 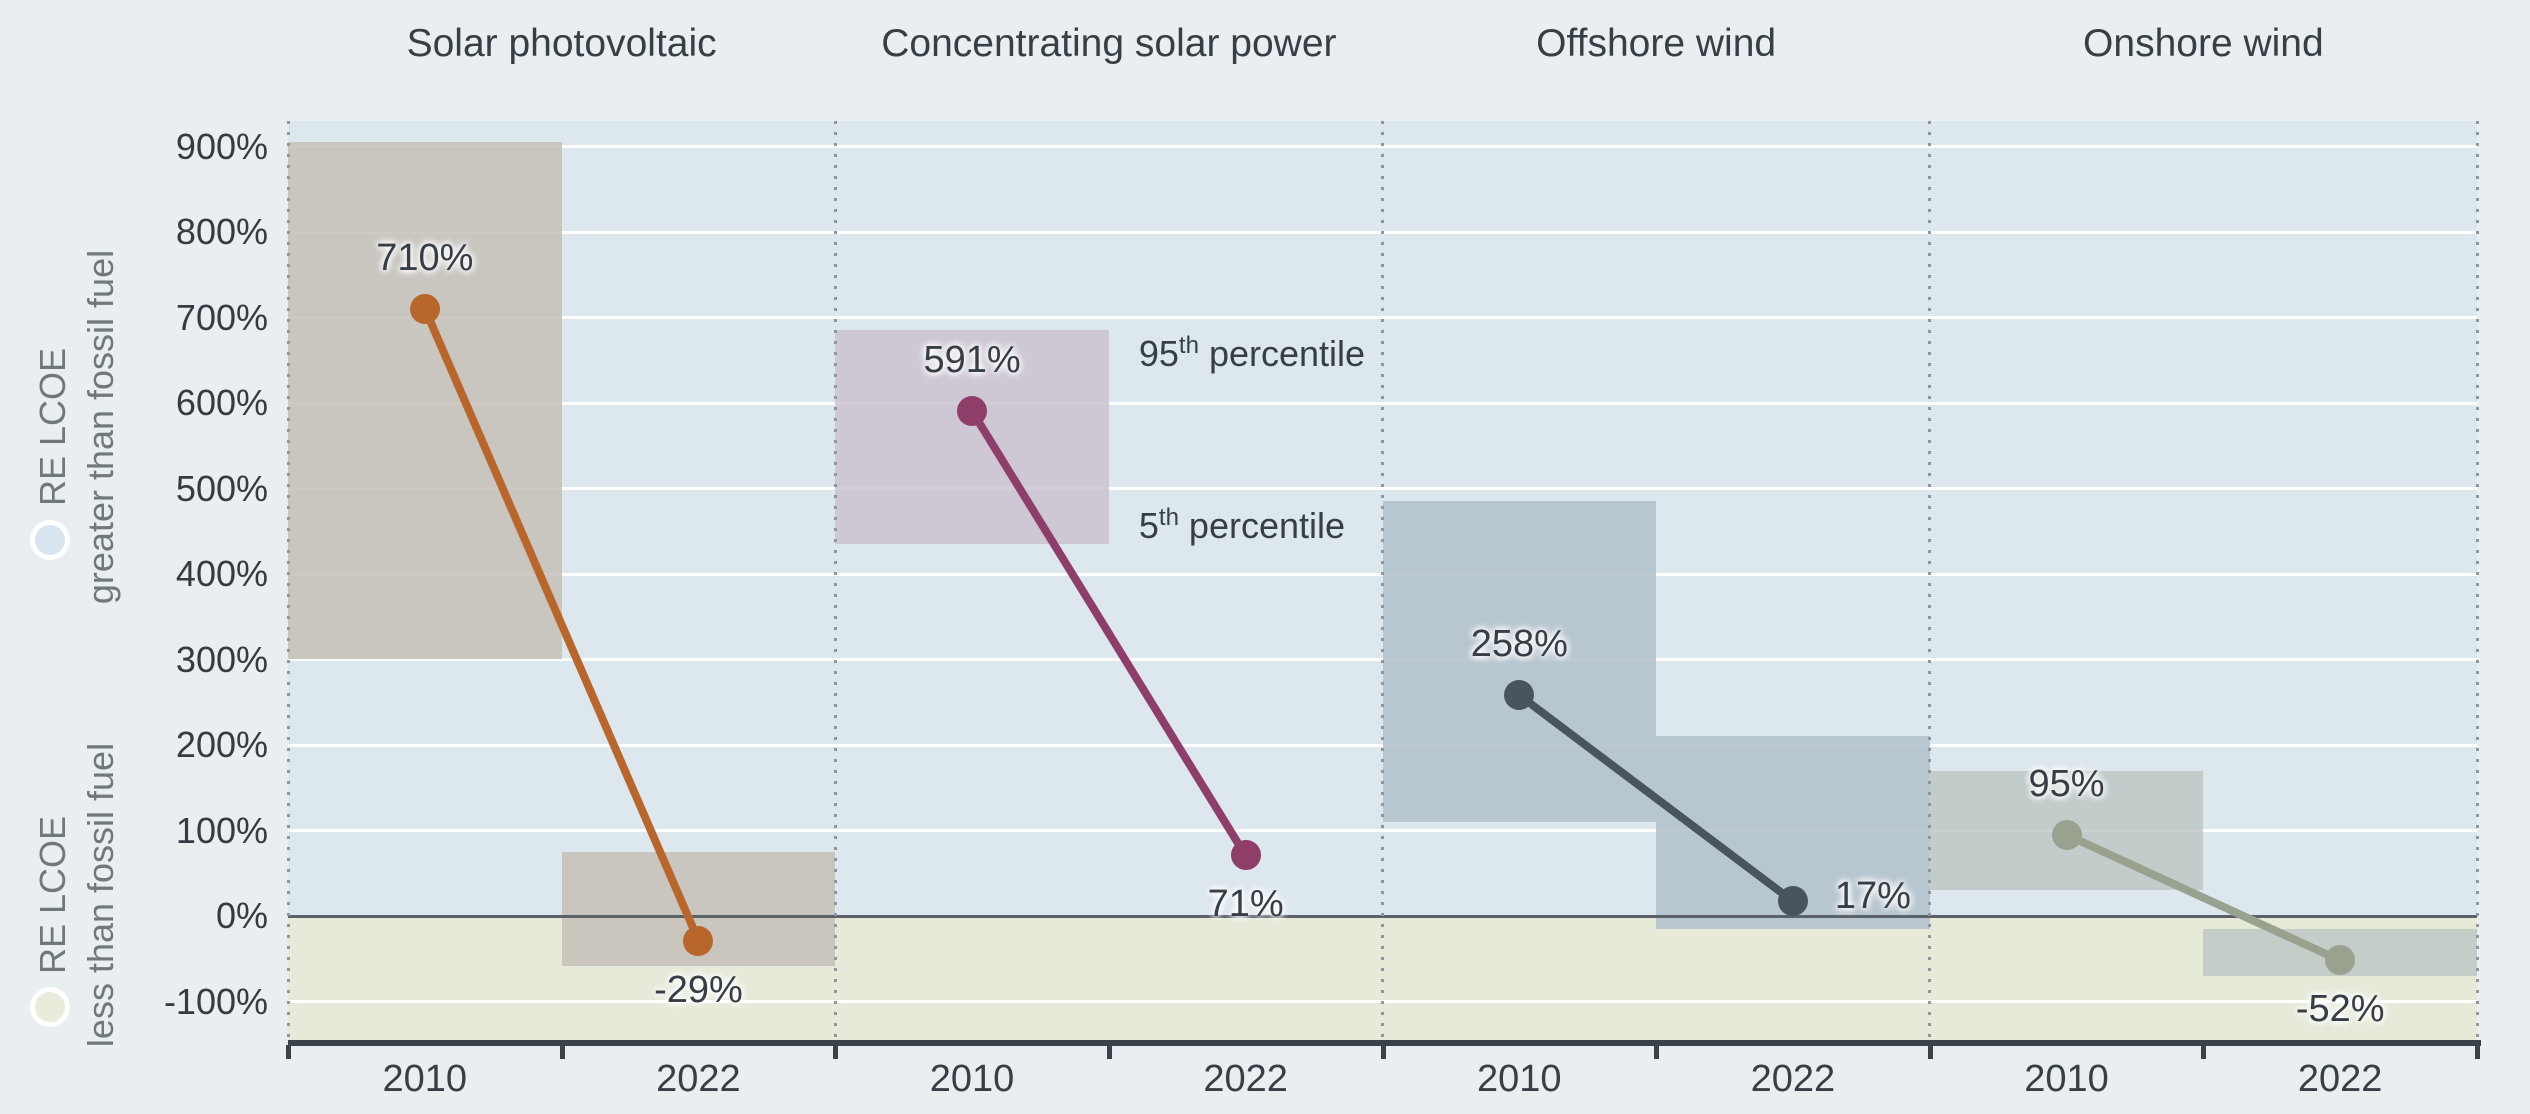 What do you see at coordinates (1793, 1079) in the screenshot?
I see `x-axis-year-label-offshore-wind-2022: 2022` at bounding box center [1793, 1079].